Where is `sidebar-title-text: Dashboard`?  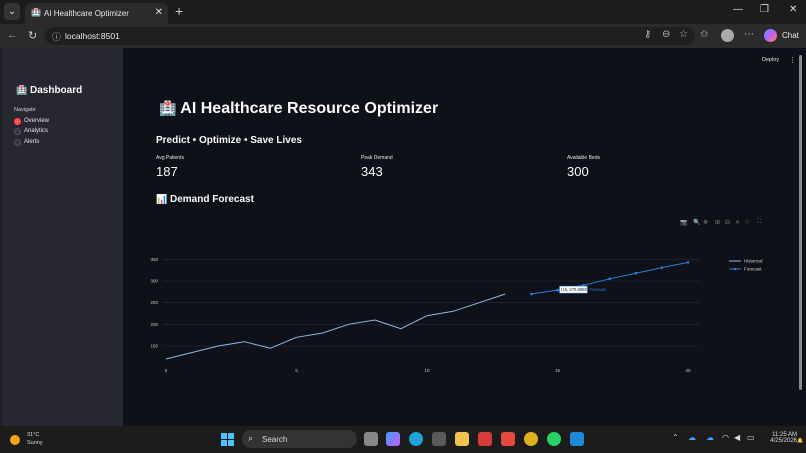 sidebar-title-text: Dashboard is located at coordinates (56, 91).